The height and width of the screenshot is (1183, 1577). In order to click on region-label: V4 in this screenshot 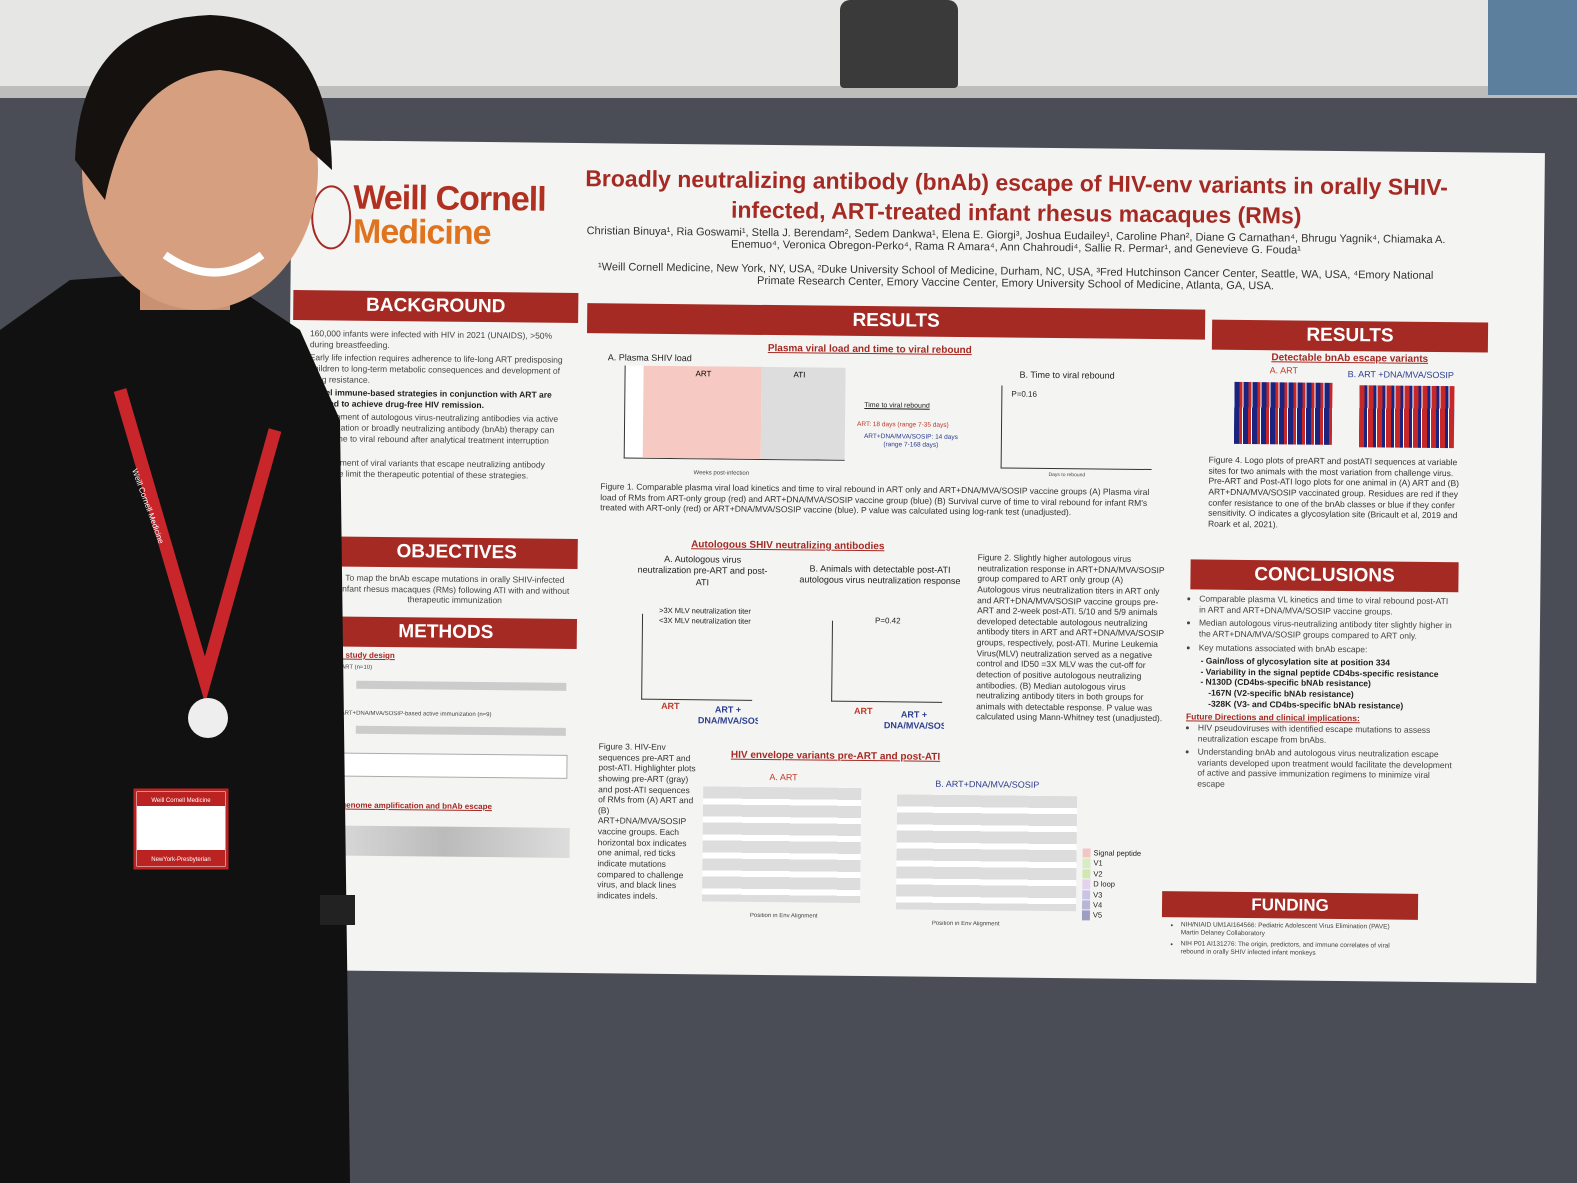, I will do `click(1127, 905)`.